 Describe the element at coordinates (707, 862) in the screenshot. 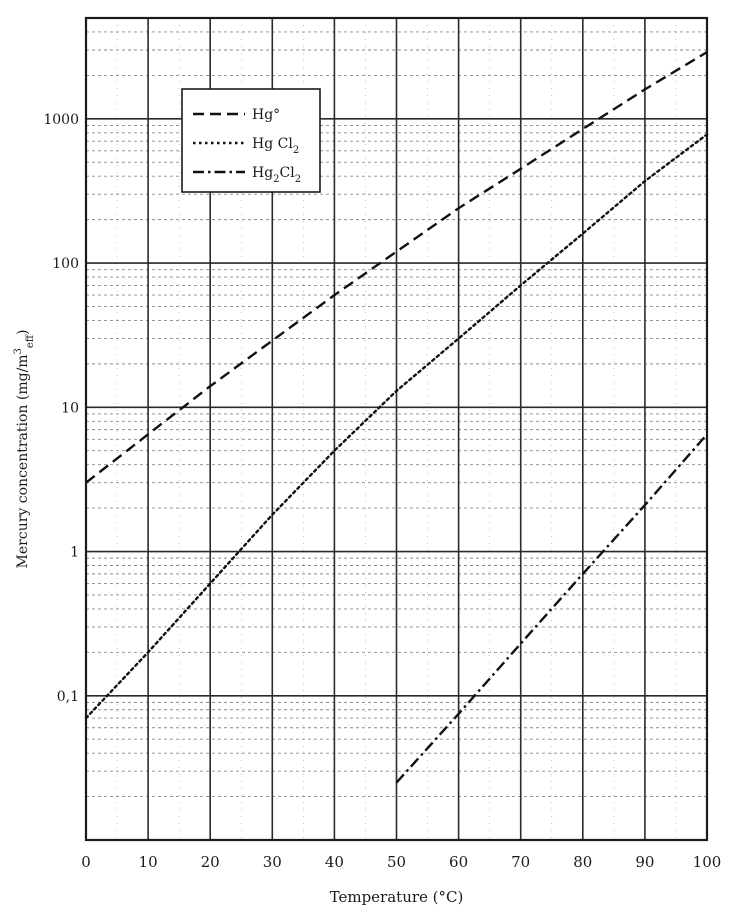

I see `x-tick-label: 100` at that location.